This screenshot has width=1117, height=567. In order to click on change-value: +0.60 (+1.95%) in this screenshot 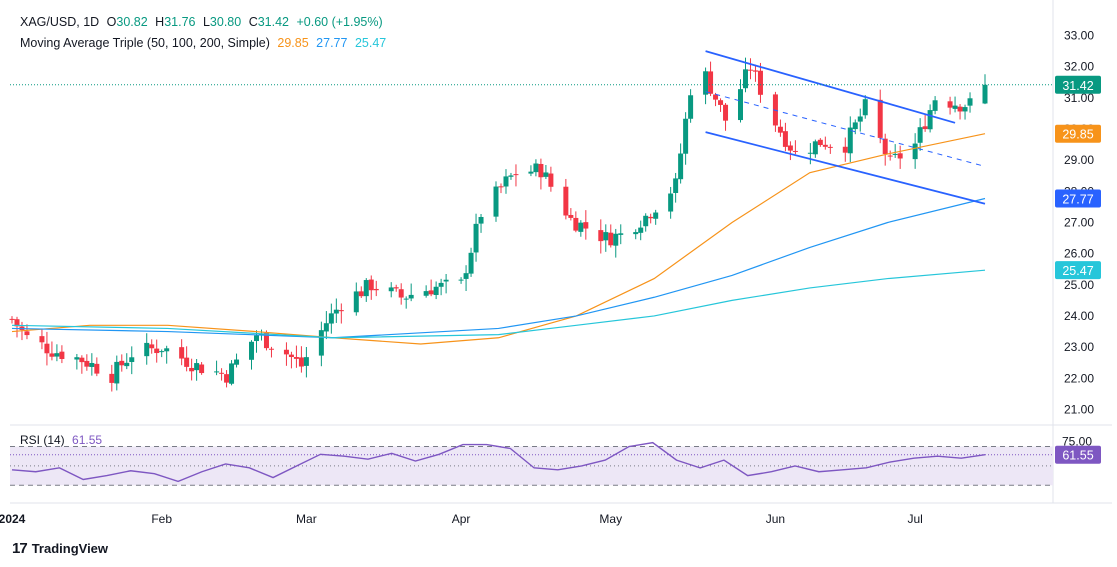, I will do `click(339, 22)`.